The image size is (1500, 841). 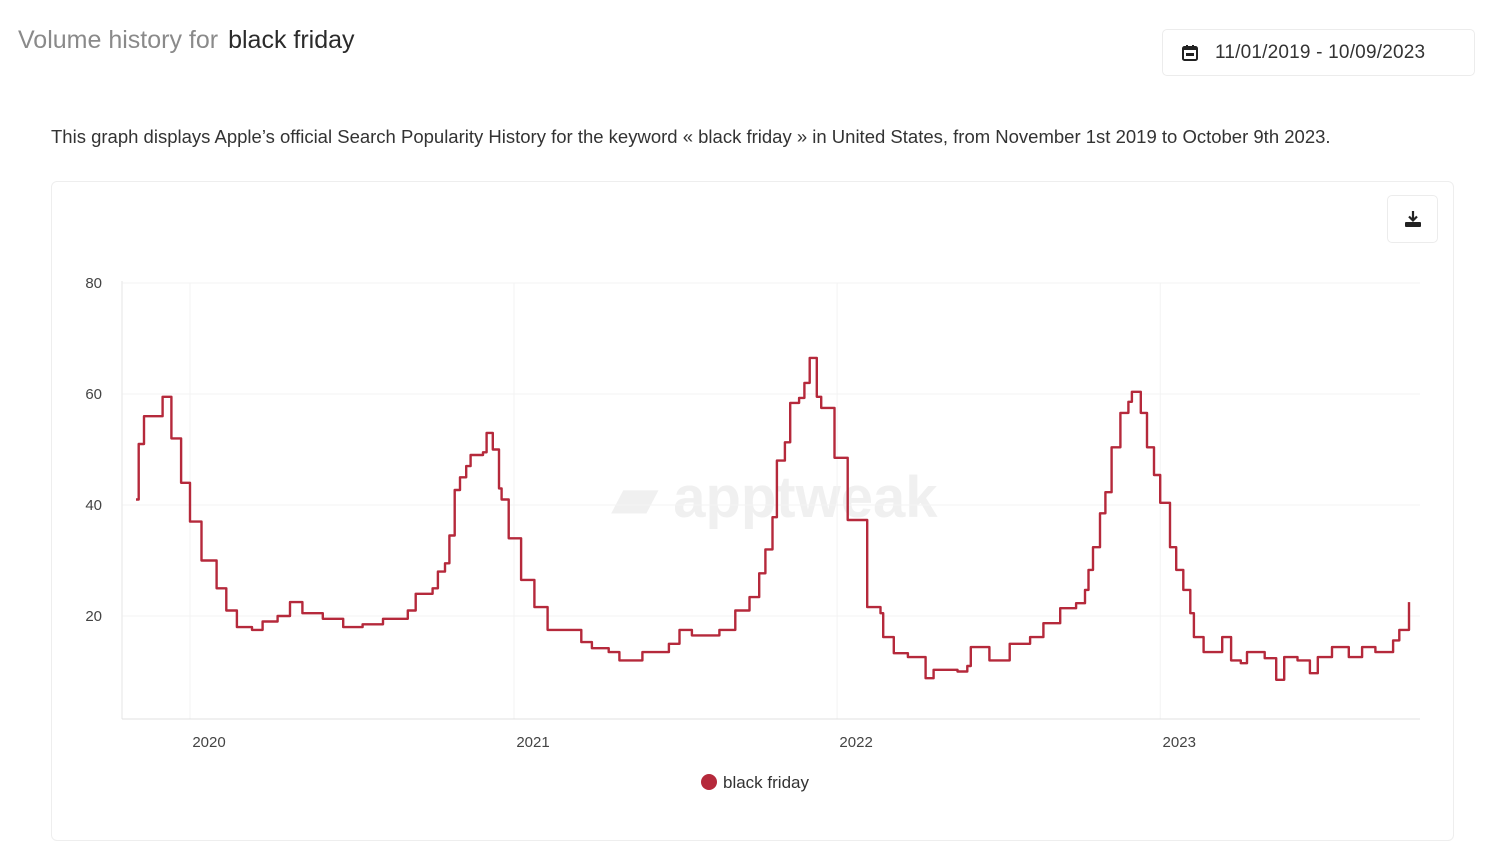 I want to click on title-prefix: Volume history for, so click(x=118, y=40).